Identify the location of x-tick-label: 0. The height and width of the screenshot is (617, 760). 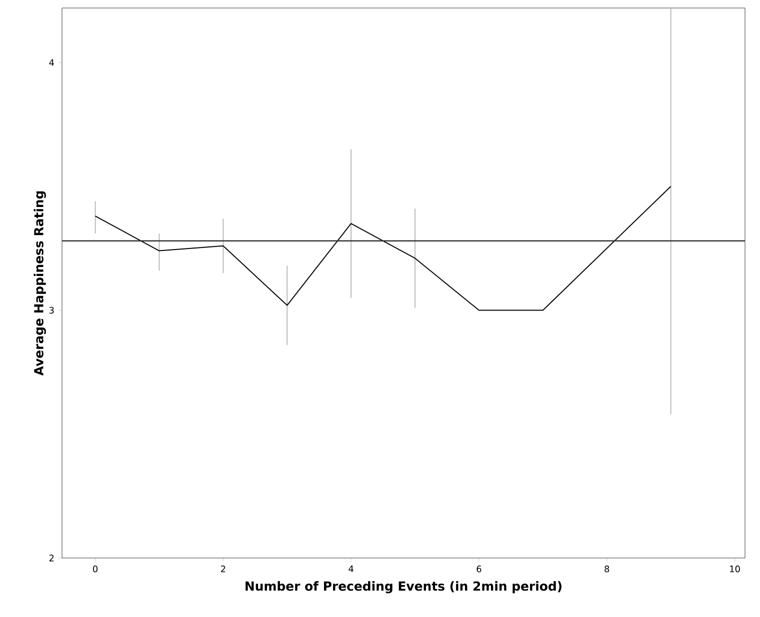
(95, 569).